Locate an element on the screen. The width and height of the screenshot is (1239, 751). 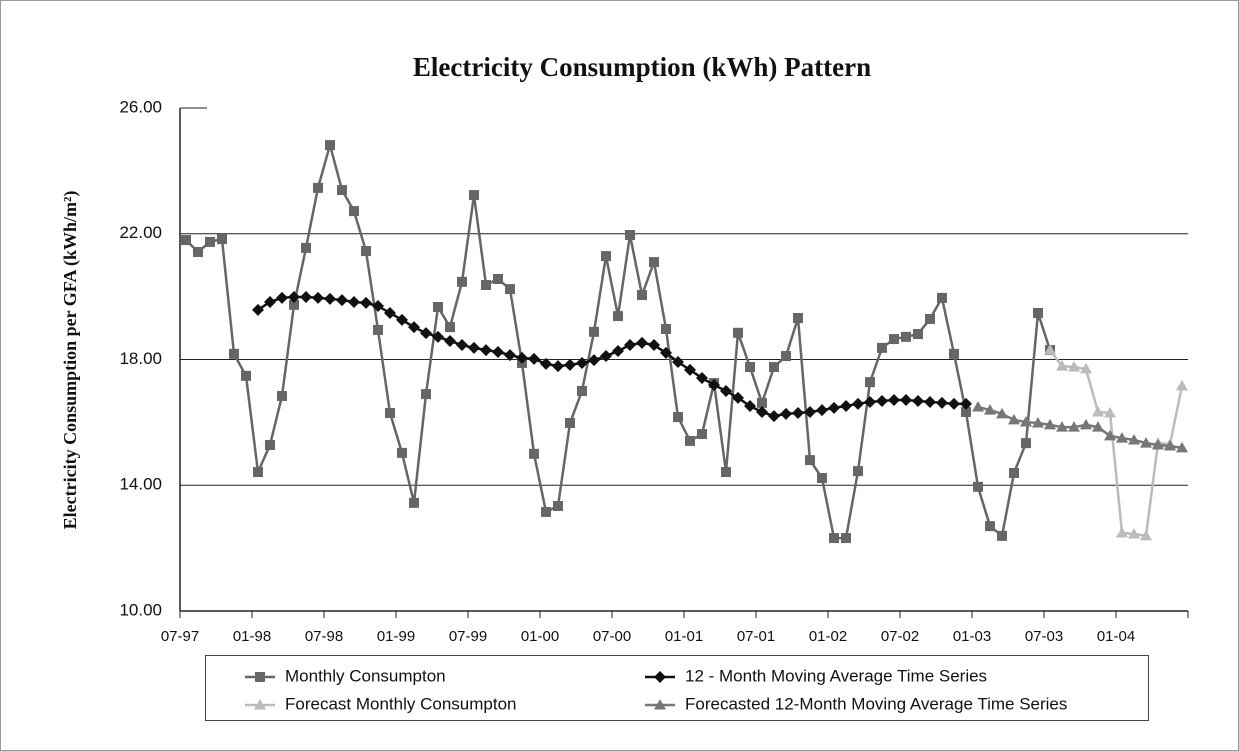
legend-label: Monthly Consumpton is located at coordinates (365, 675).